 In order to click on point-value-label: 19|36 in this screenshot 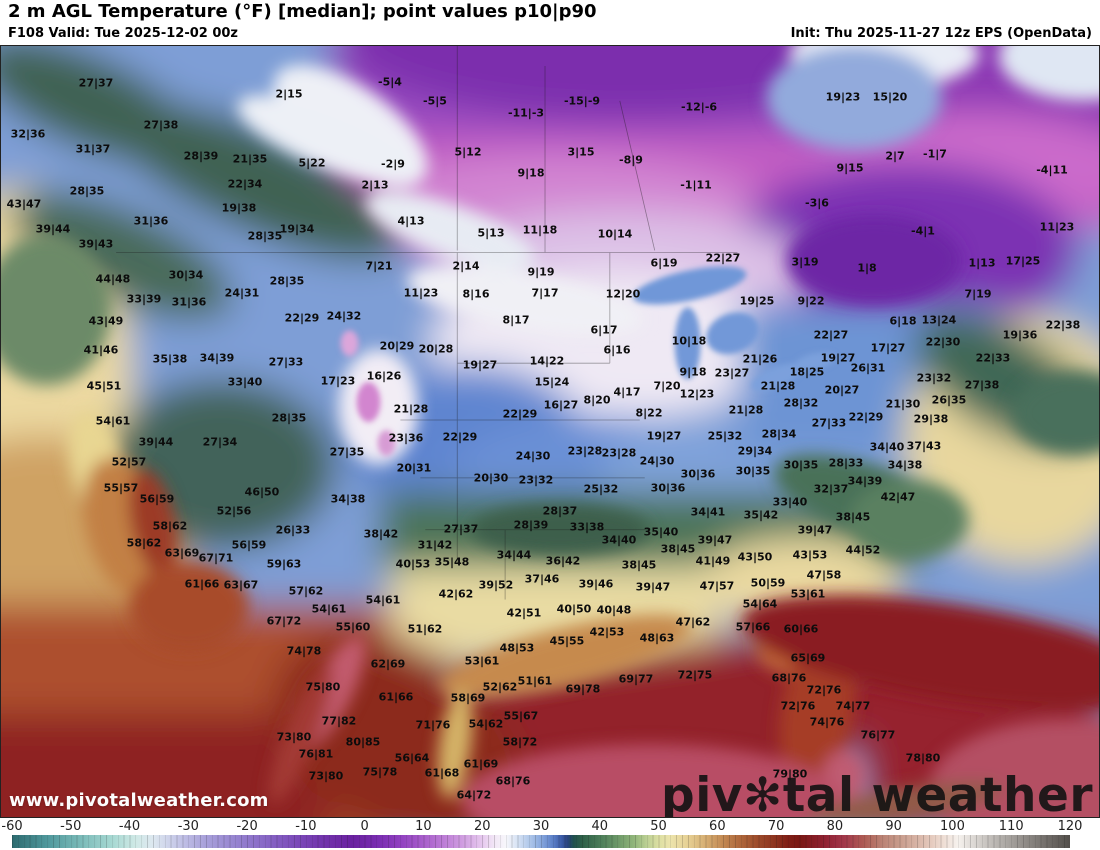, I will do `click(1020, 335)`.